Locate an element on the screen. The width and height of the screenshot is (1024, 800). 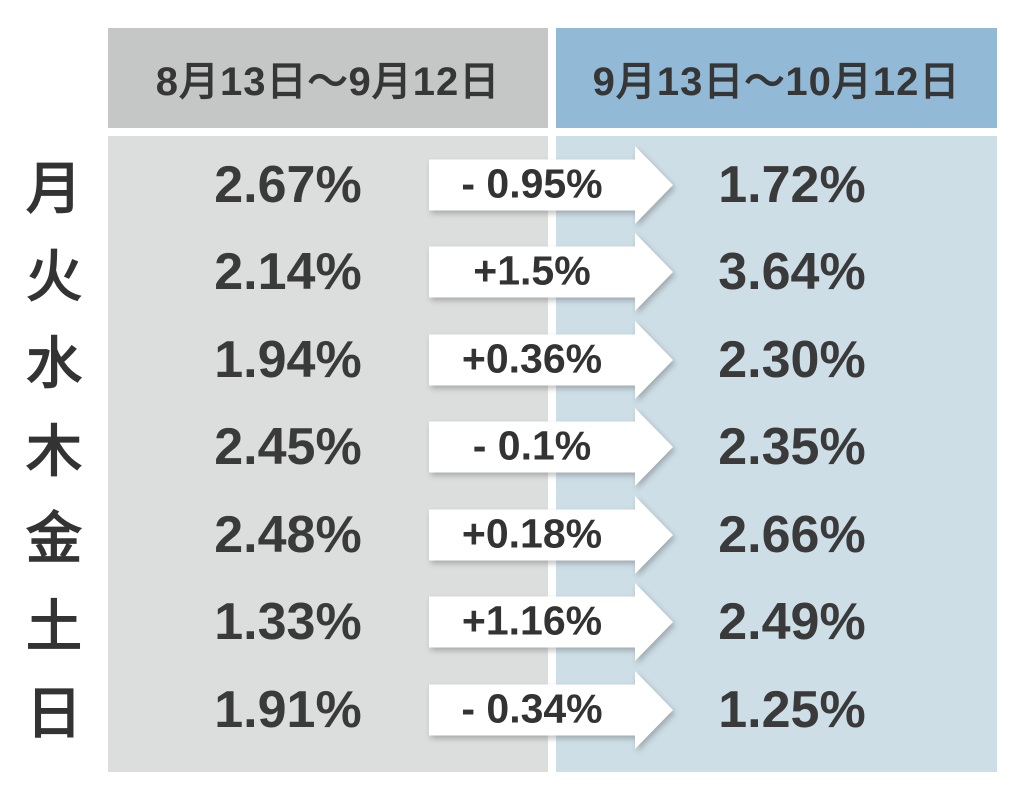
table-row: 木 2.45% - 0.1% 2.35% is located at coordinates (512, 448).